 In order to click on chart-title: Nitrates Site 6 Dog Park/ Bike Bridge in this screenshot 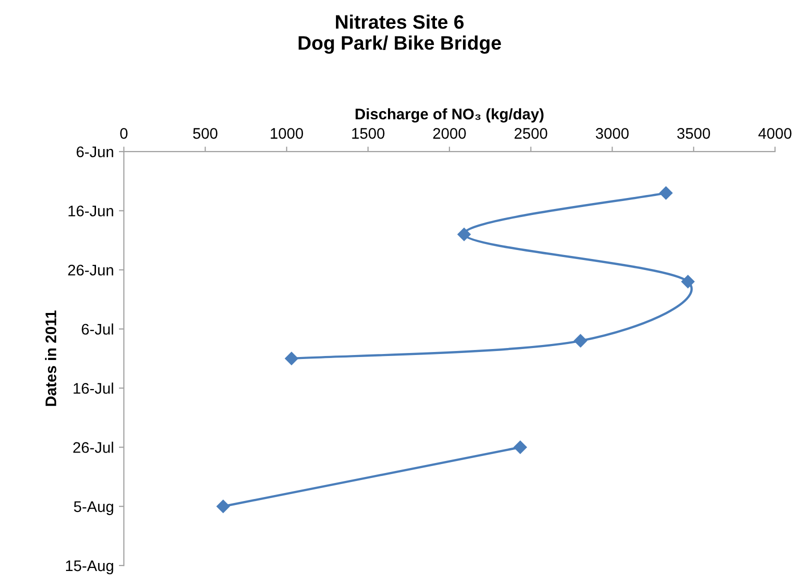, I will do `click(399, 34)`.